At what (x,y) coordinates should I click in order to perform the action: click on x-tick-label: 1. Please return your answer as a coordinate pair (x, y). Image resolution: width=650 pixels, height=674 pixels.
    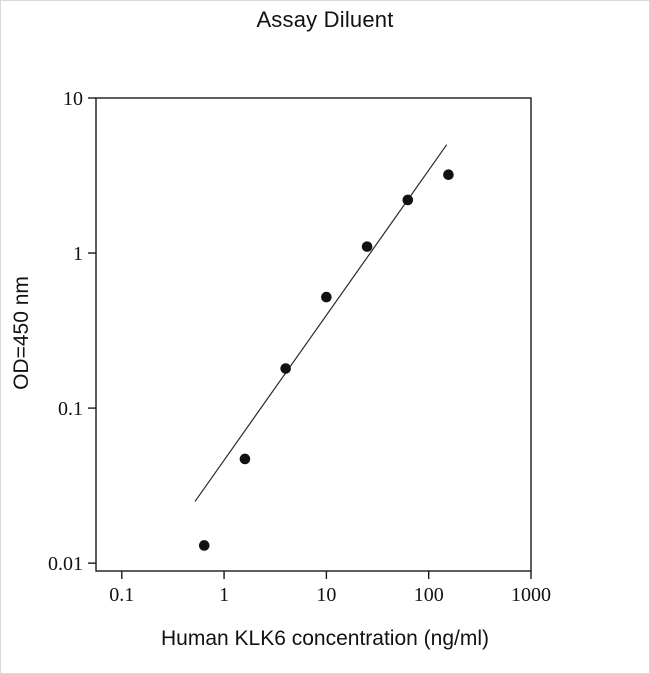
    Looking at the image, I should click on (224, 595).